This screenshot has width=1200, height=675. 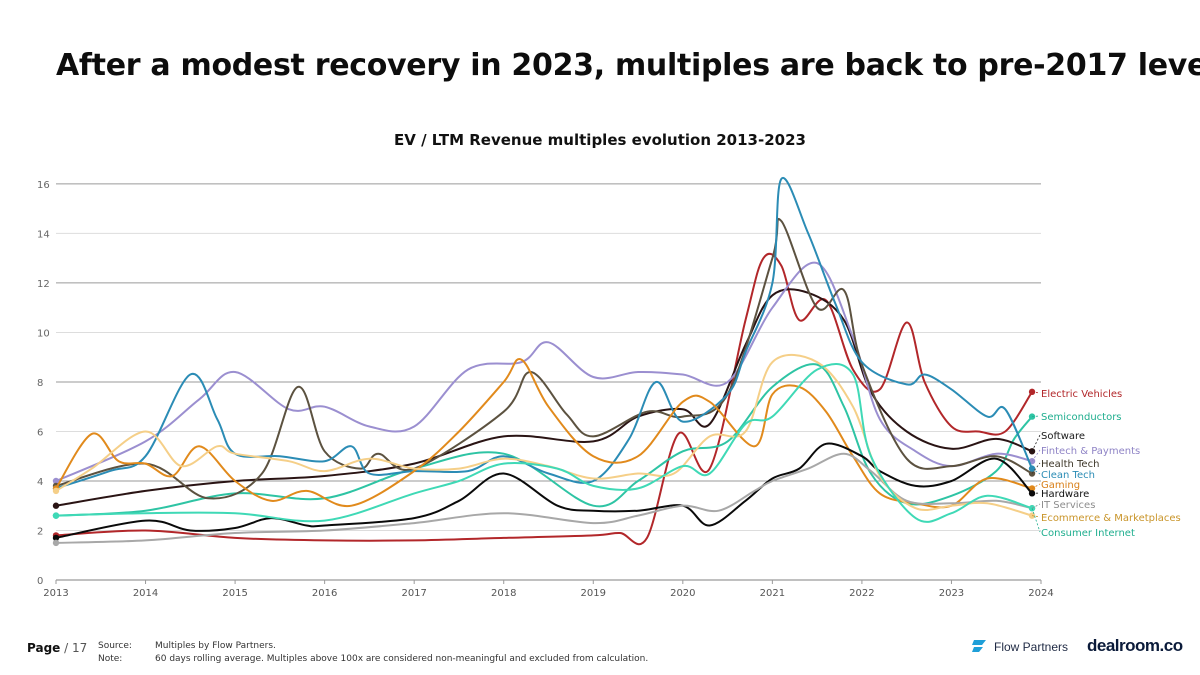 I want to click on leader-line-clean-tech, so click(x=1036, y=471).